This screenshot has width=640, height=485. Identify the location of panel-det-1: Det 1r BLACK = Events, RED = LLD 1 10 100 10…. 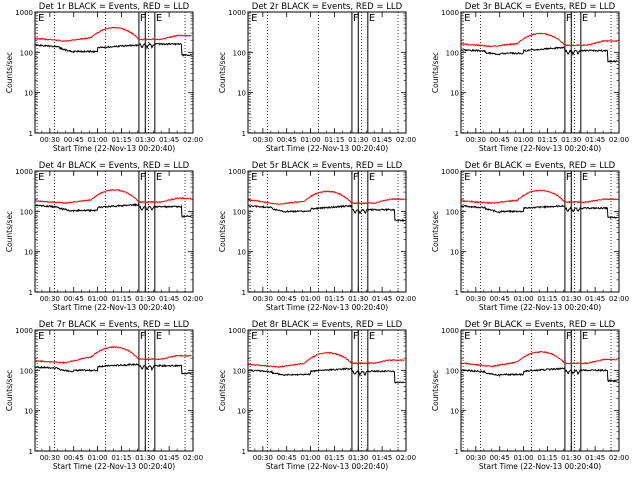
(104, 77).